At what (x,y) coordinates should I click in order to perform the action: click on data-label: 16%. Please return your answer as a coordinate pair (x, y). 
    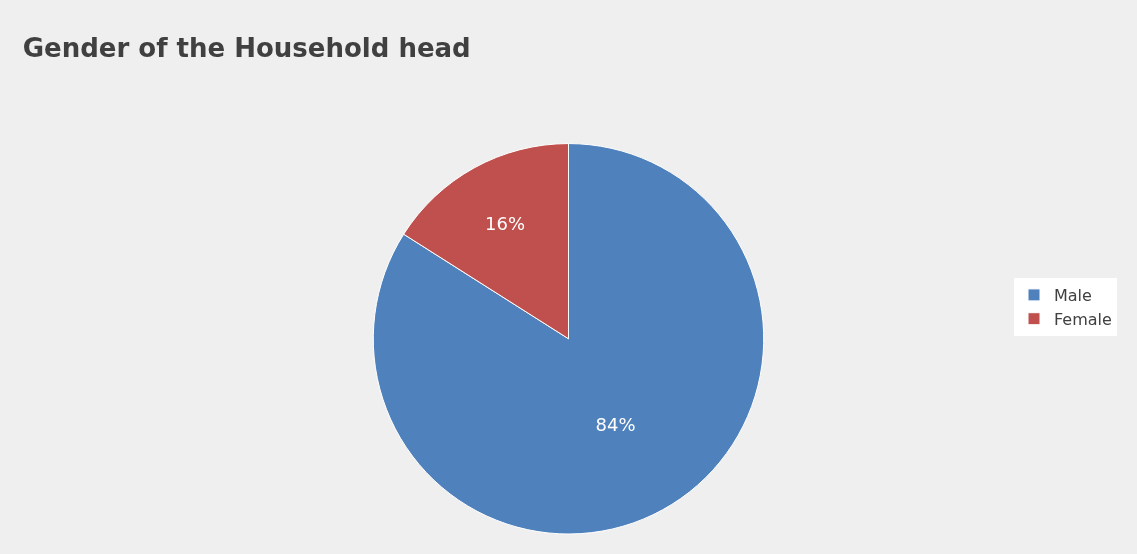
    Looking at the image, I should click on (505, 223).